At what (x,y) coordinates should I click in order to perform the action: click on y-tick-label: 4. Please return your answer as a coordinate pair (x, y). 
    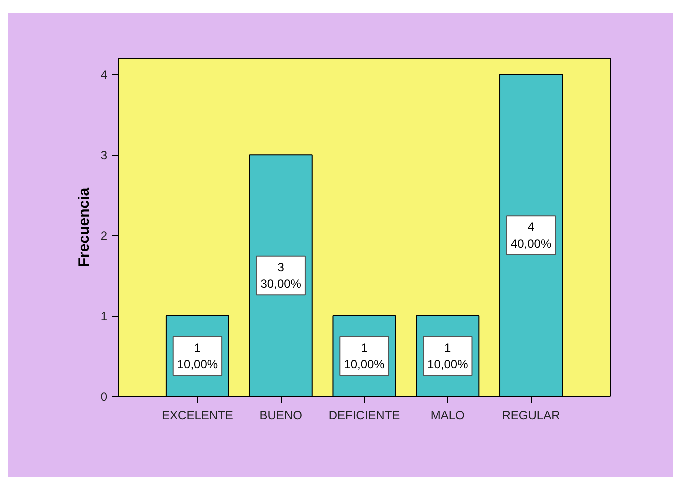
    Looking at the image, I should click on (104, 75).